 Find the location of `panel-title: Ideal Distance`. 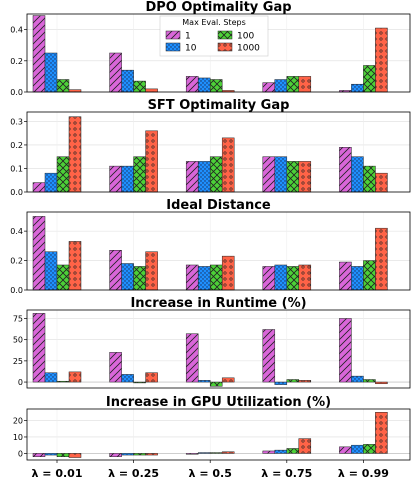

panel-title: Ideal Distance is located at coordinates (218, 205).